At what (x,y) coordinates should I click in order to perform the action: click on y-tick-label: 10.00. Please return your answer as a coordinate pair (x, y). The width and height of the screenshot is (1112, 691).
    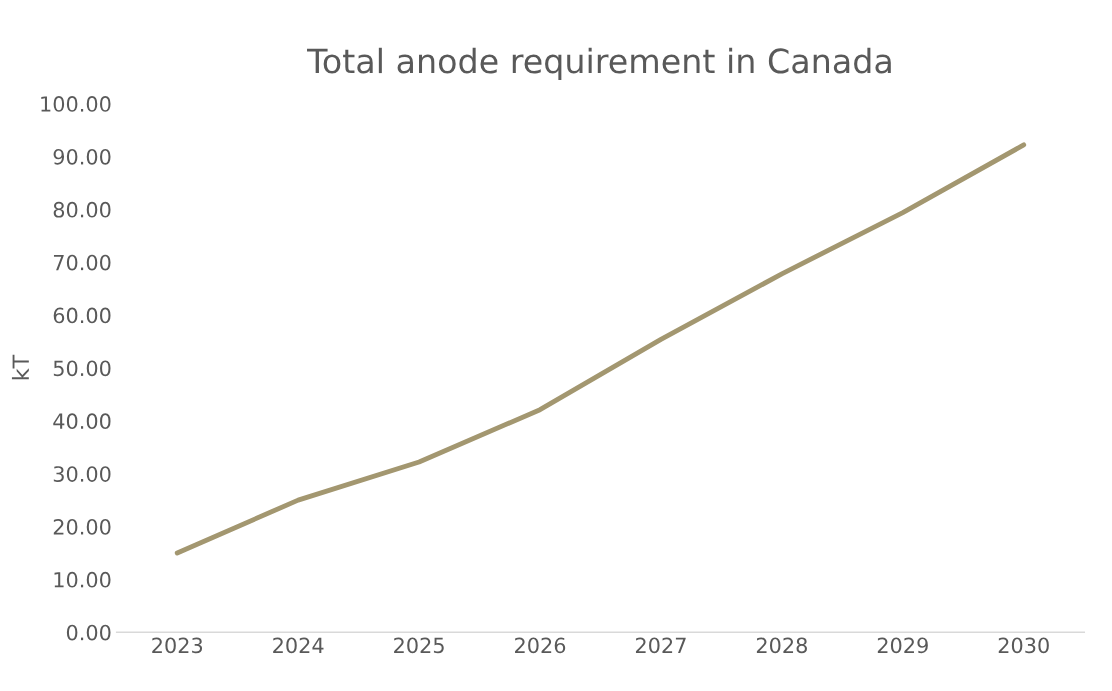
    Looking at the image, I should click on (82, 579).